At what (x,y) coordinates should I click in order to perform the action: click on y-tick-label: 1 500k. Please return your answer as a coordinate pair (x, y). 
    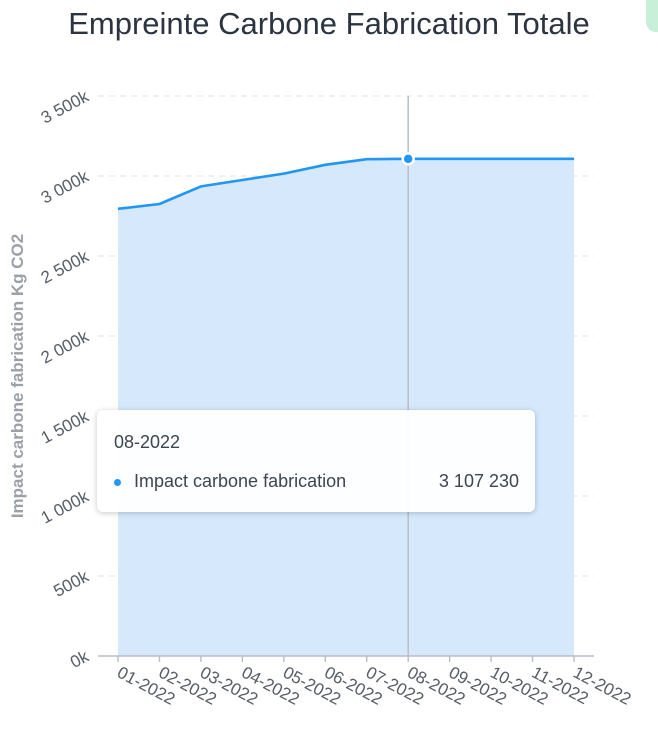
    Looking at the image, I should click on (65, 427).